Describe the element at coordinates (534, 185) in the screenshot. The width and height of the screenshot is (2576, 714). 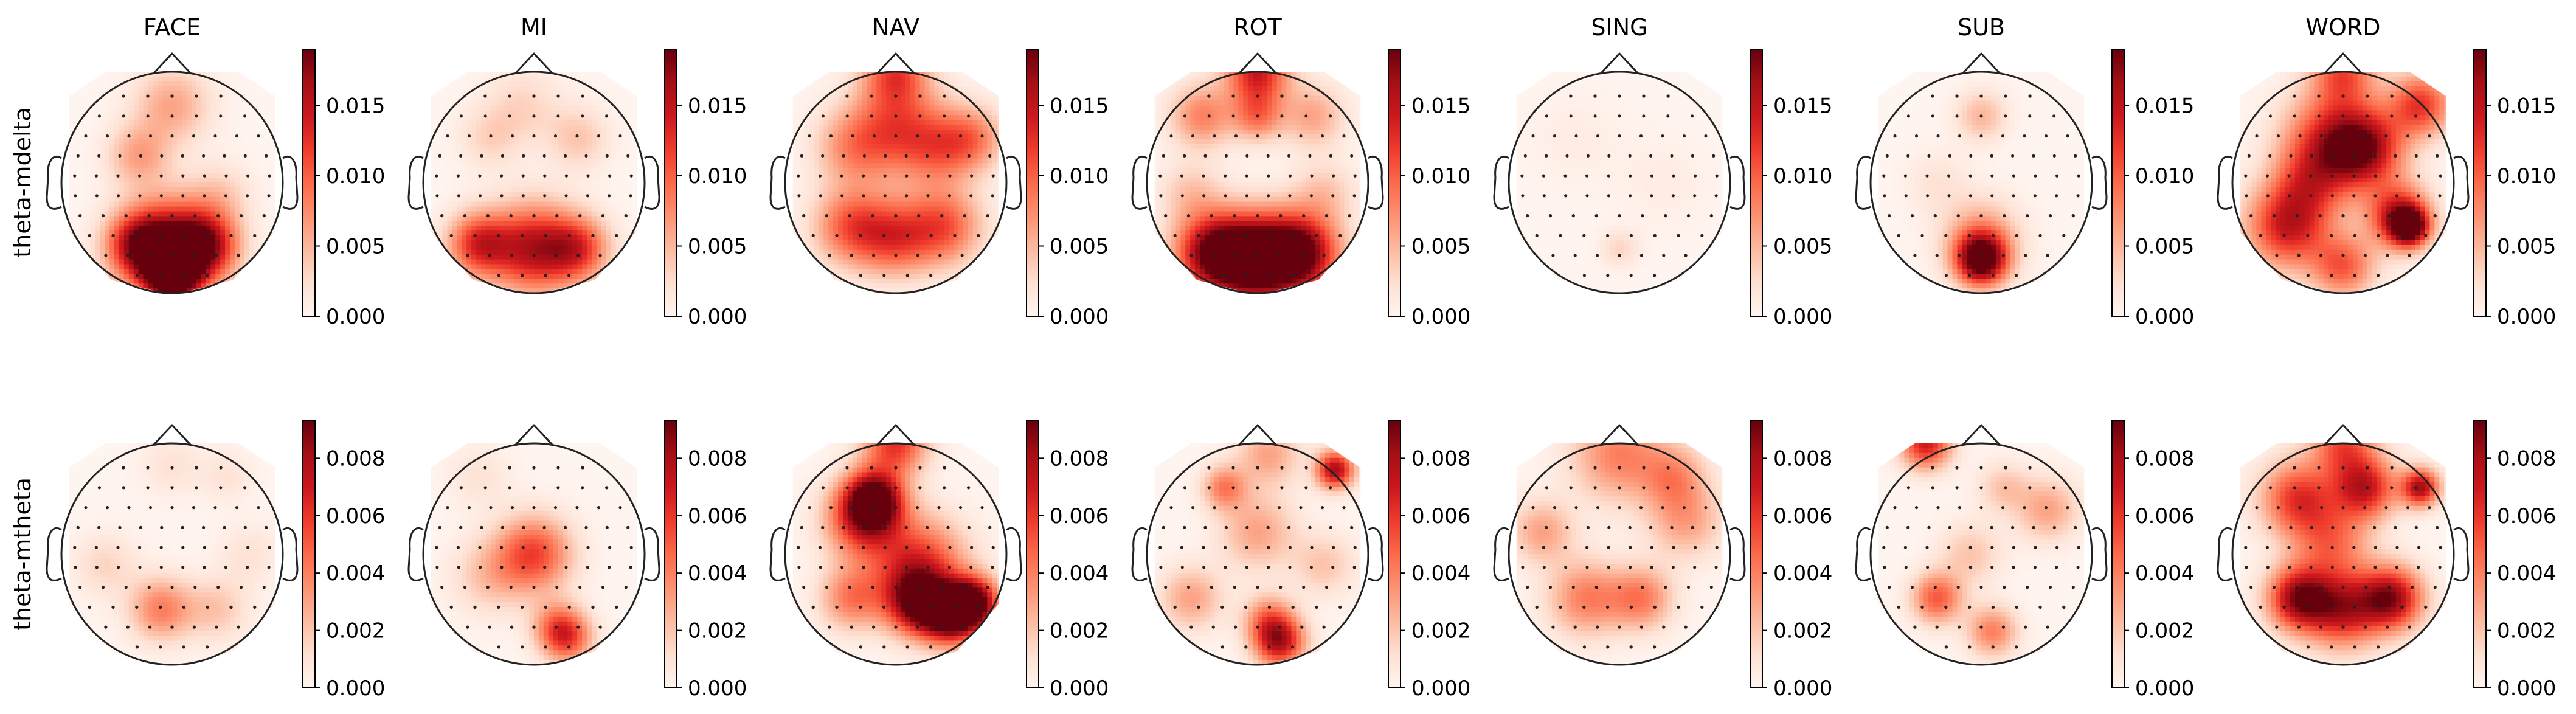
I see `sensor-group` at that location.